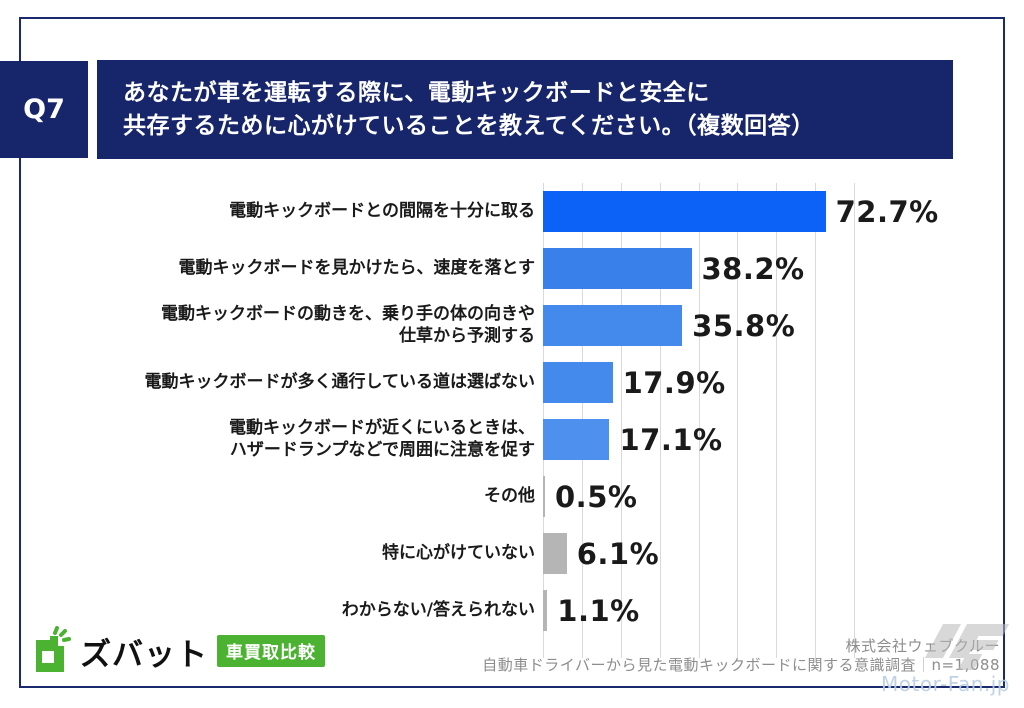 The width and height of the screenshot is (1024, 708). I want to click on chart-row: 電動キックボードが多く通行している道は選ばない 17.9%, so click(502, 382).